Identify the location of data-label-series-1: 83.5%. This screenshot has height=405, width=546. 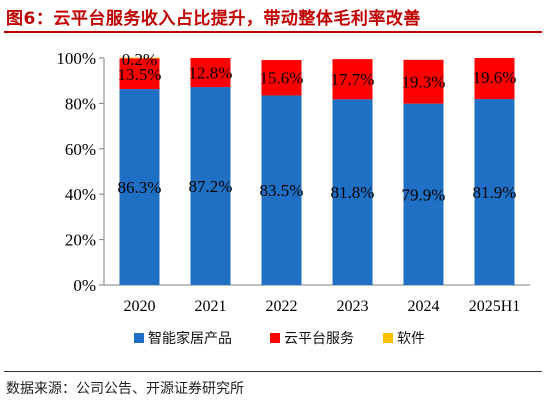
(282, 190).